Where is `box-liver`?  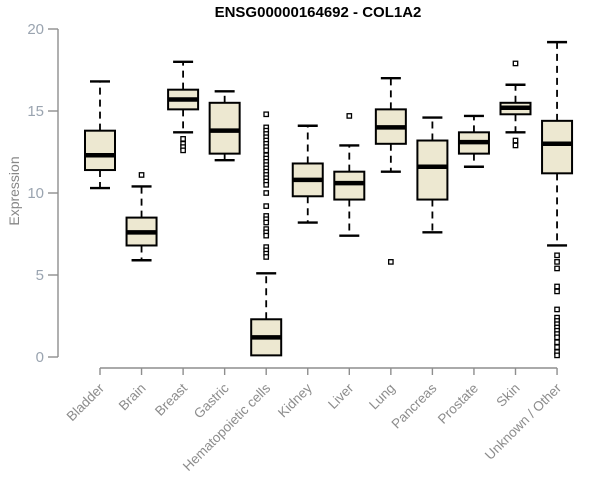 box-liver is located at coordinates (349, 175).